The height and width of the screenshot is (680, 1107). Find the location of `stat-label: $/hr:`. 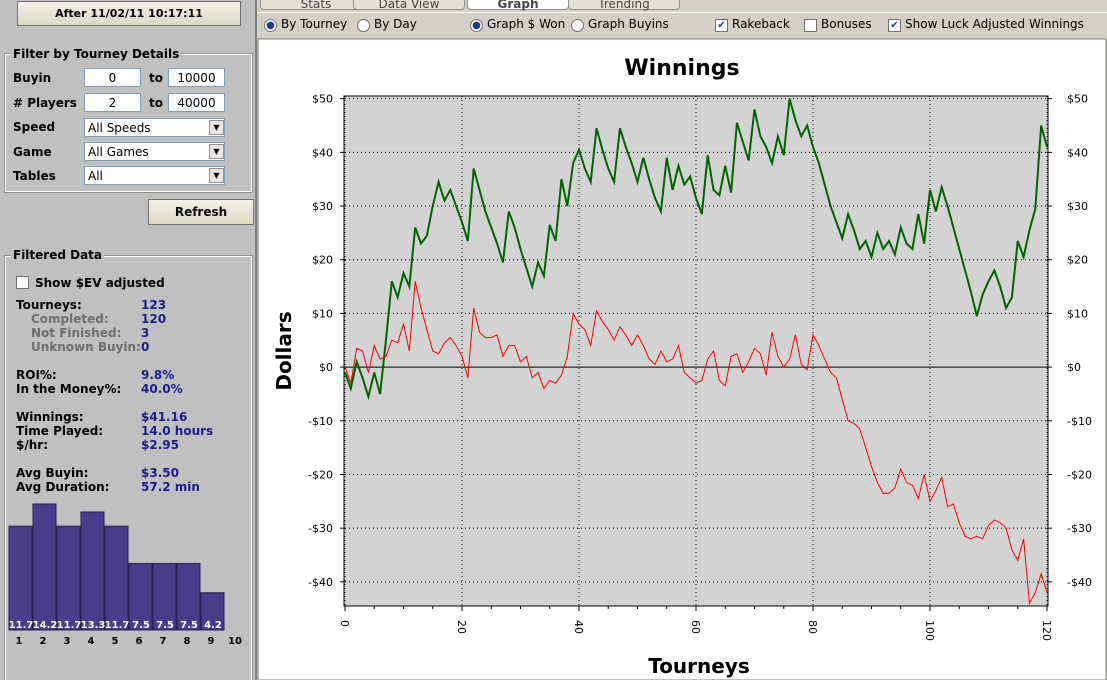

stat-label: $/hr: is located at coordinates (32, 445).